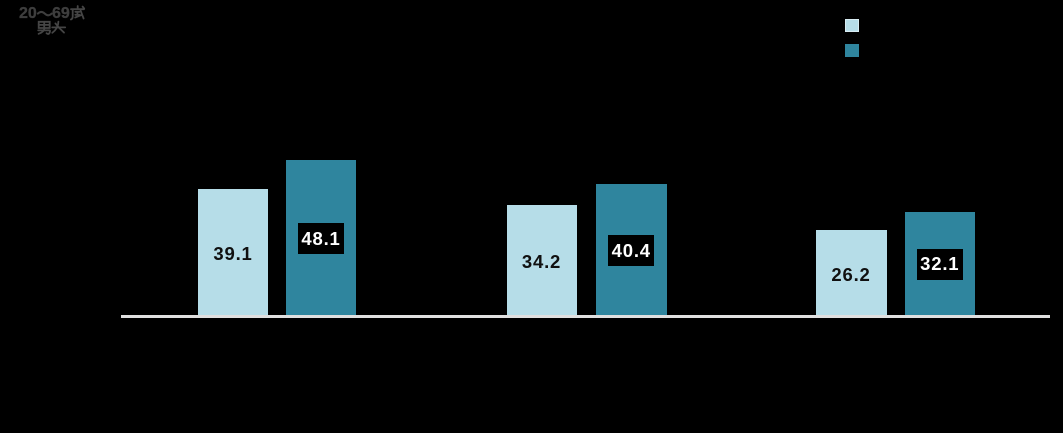 The height and width of the screenshot is (433, 1063). I want to click on svg-text: 69, so click(61, 13).